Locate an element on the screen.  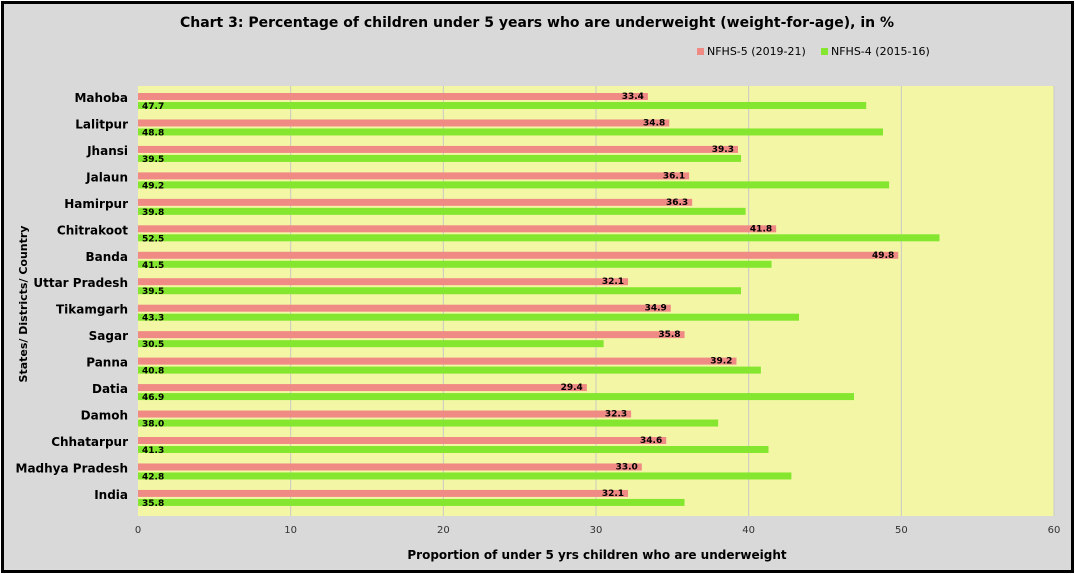
bar-nfhs5-damoh is located at coordinates (385, 414).